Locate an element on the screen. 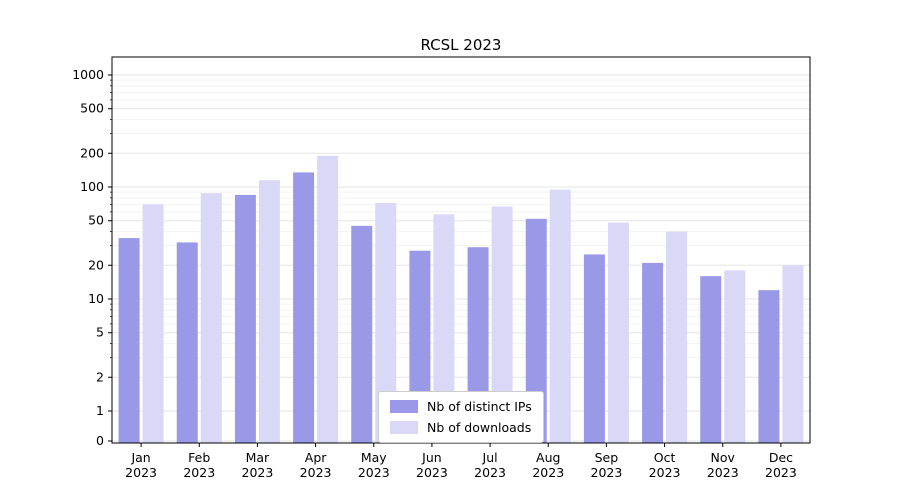  legend-swatch-distinct-ips-icon is located at coordinates (404, 406).